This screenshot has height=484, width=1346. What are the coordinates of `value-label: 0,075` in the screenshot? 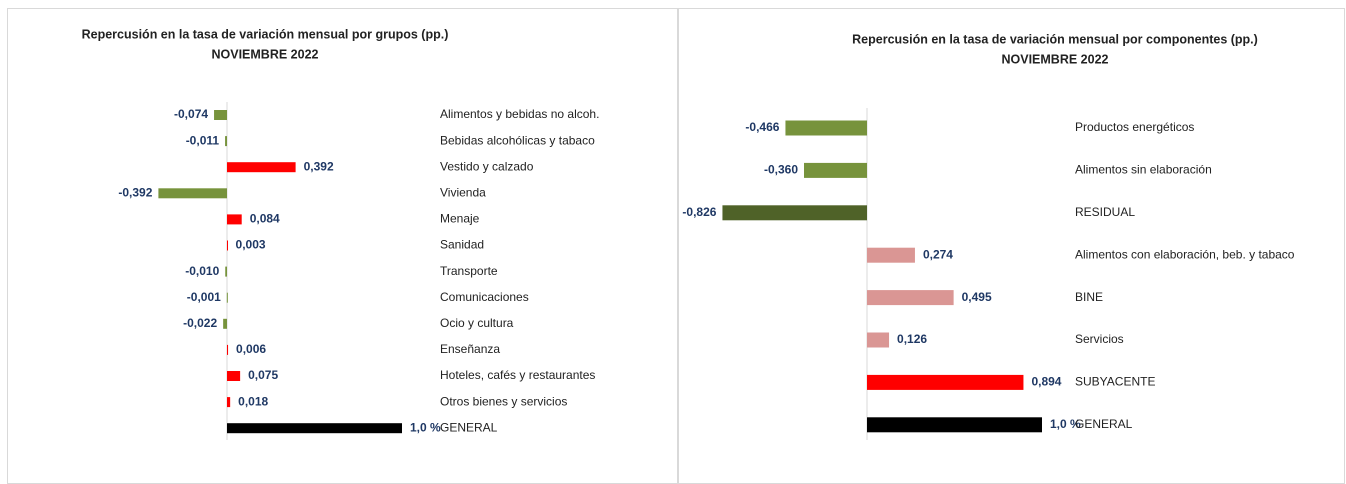 It's located at (263, 375).